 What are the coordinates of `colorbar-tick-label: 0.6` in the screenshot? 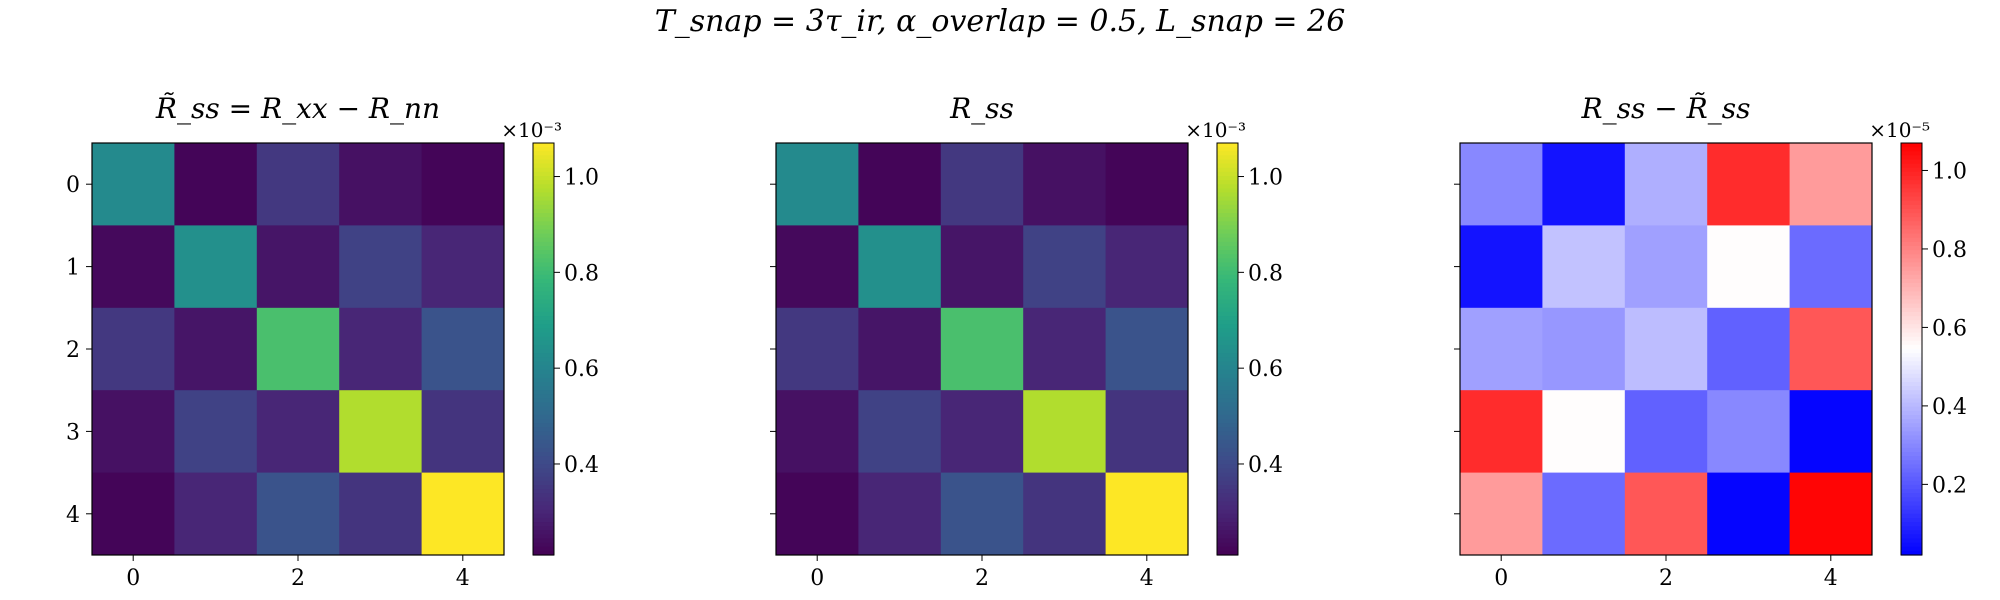 It's located at (581, 369).